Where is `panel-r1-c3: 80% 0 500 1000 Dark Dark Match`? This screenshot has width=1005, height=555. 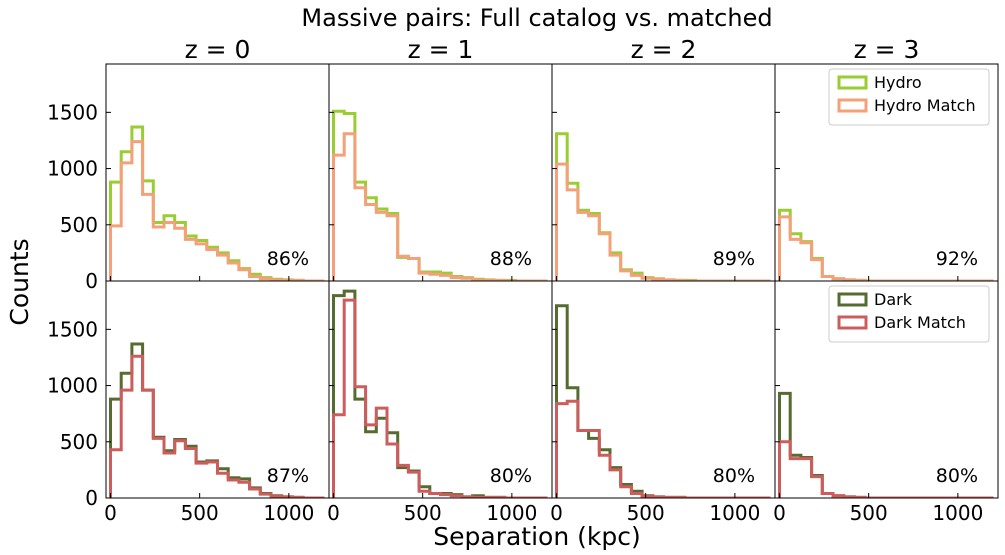
panel-r1-c3: 80% 0 500 1000 Dark Dark Match is located at coordinates (886, 402).